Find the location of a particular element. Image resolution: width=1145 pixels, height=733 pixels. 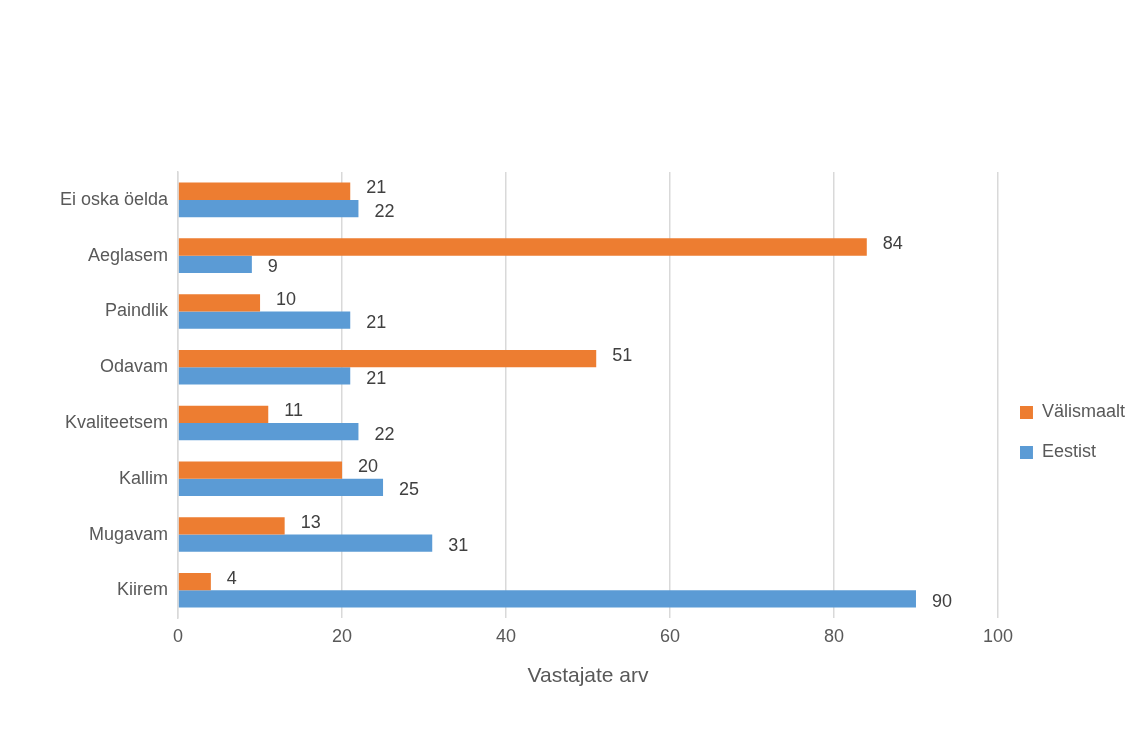

y-tick-label: Mugavam is located at coordinates (129, 533).